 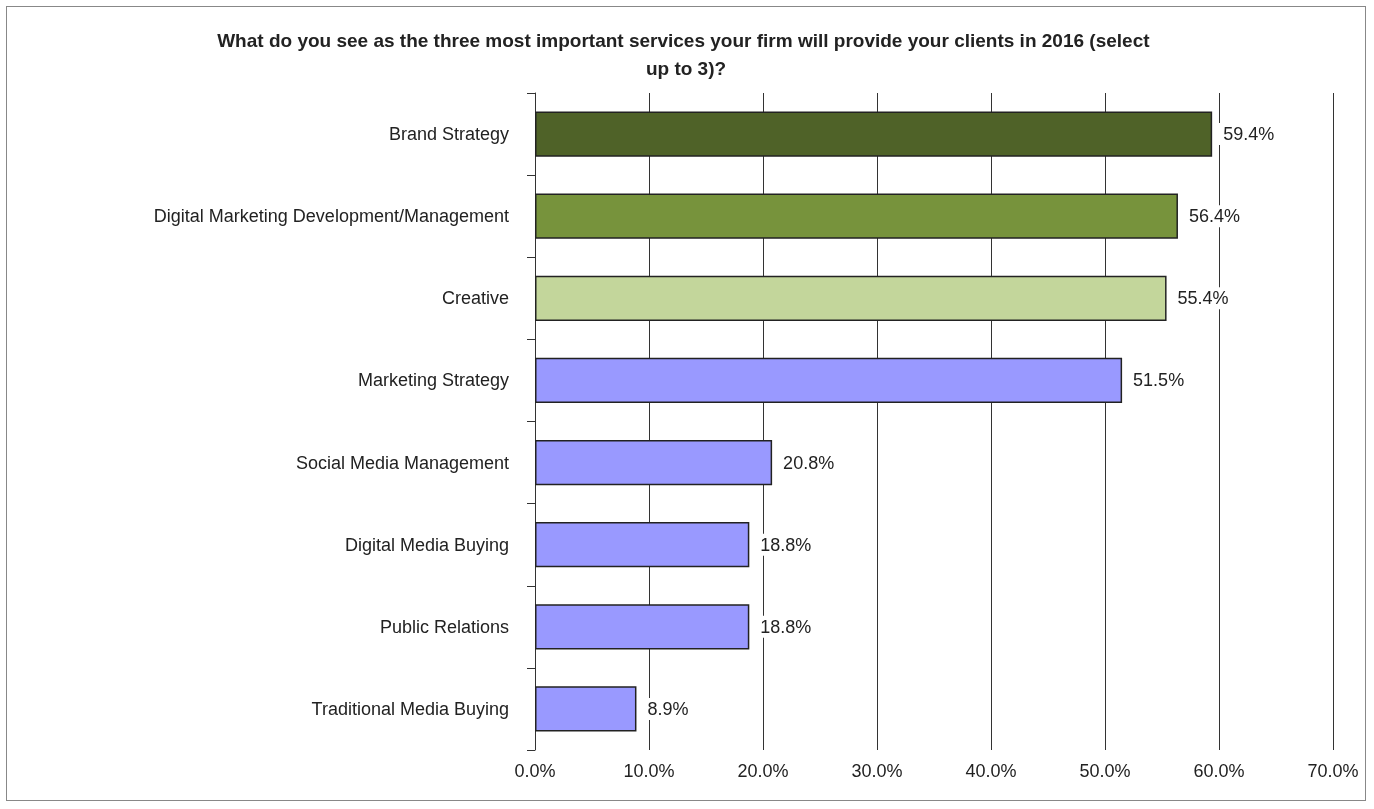 I want to click on data-label: 51.5%, so click(x=1159, y=380).